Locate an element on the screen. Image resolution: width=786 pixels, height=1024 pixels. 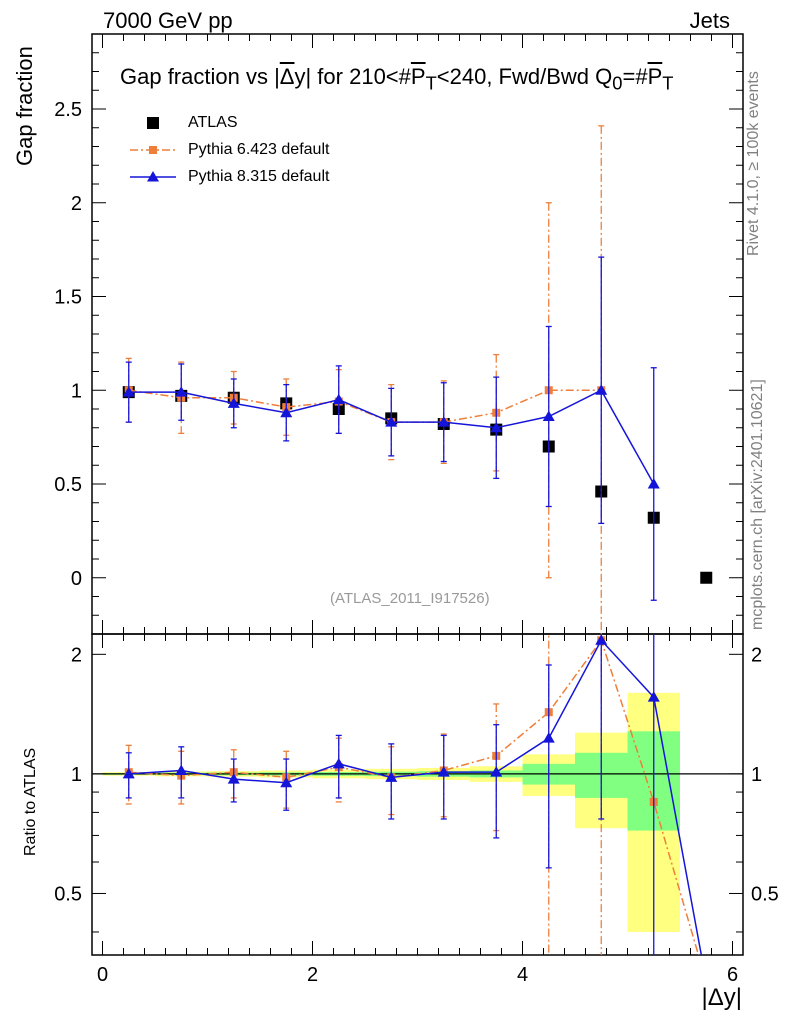
legend-markers is located at coordinates (153, 149).